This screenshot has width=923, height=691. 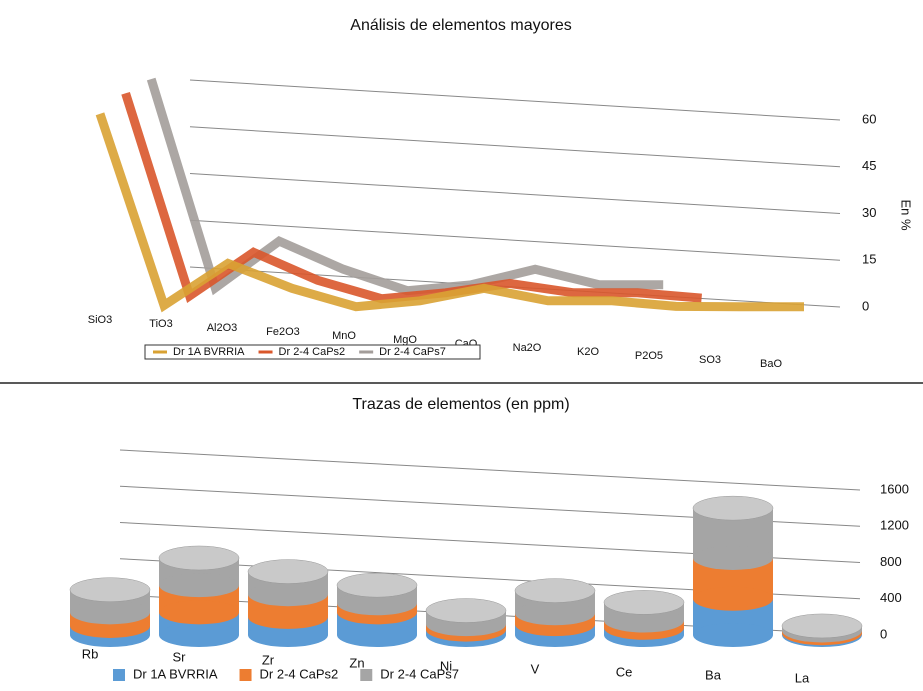 What do you see at coordinates (100, 320) in the screenshot?
I see `x-tick-label: SiO3` at bounding box center [100, 320].